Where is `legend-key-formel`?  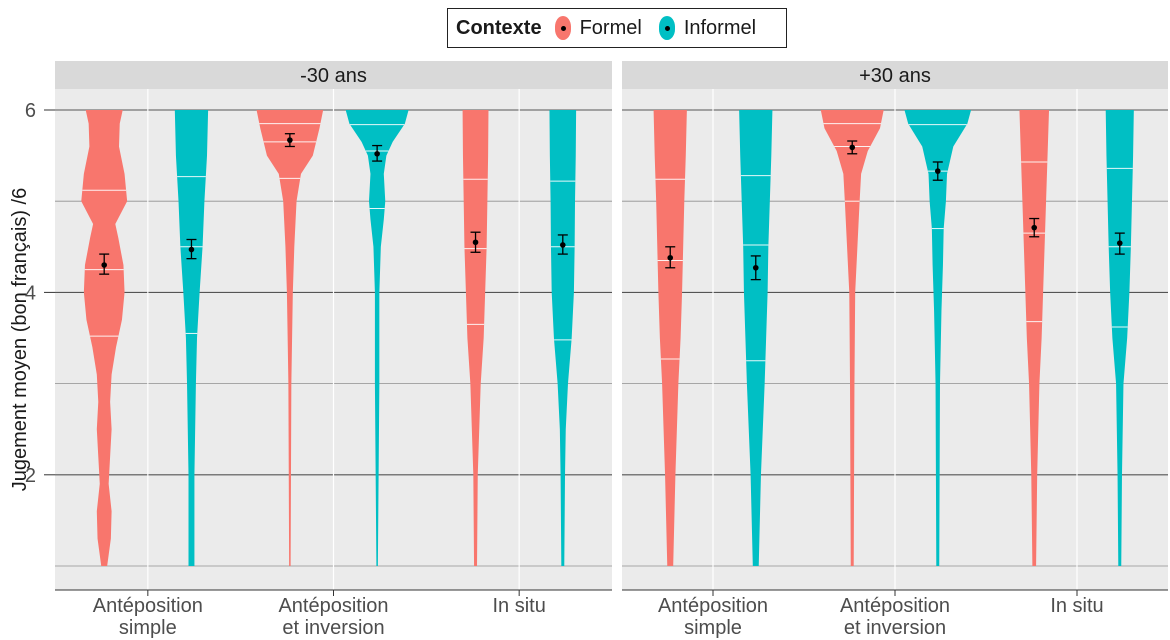 legend-key-formel is located at coordinates (563, 28).